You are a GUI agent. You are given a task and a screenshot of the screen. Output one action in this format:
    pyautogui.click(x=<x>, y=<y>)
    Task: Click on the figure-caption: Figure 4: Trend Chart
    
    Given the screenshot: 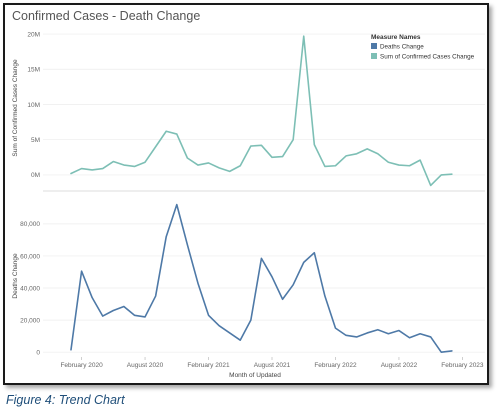 What is the action you would take?
    pyautogui.click(x=65, y=400)
    